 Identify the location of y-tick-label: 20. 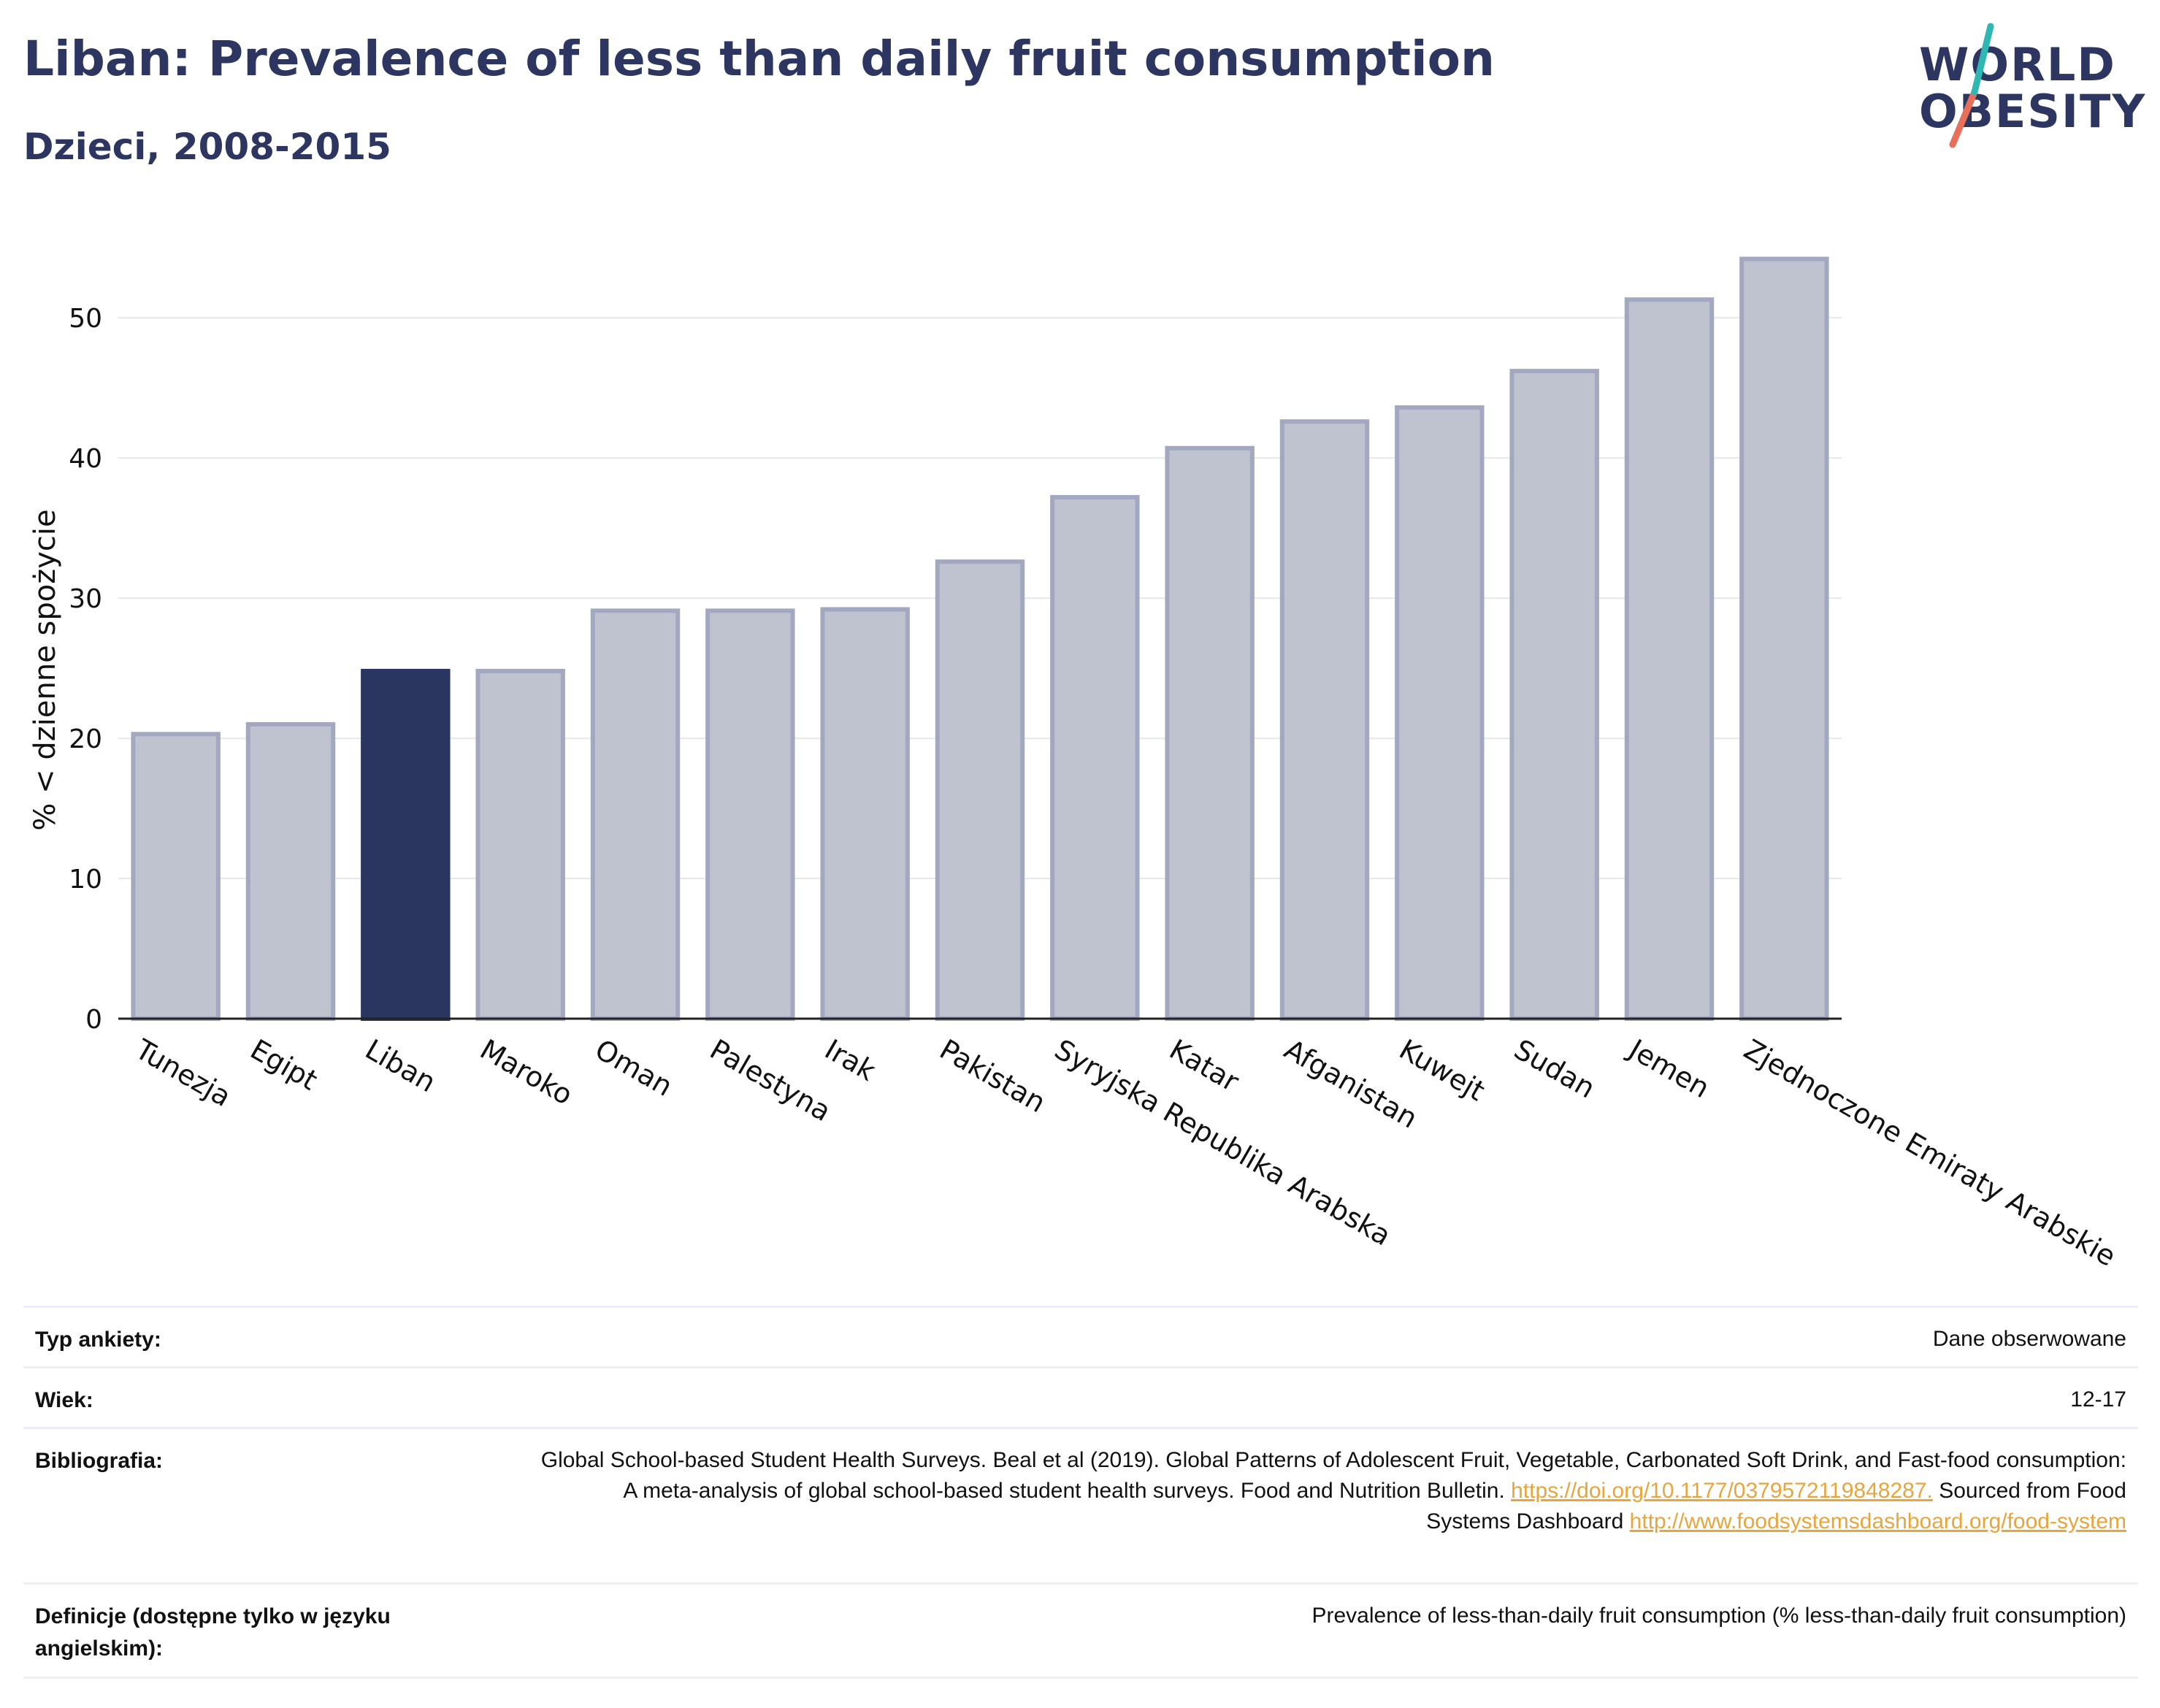
(85, 739).